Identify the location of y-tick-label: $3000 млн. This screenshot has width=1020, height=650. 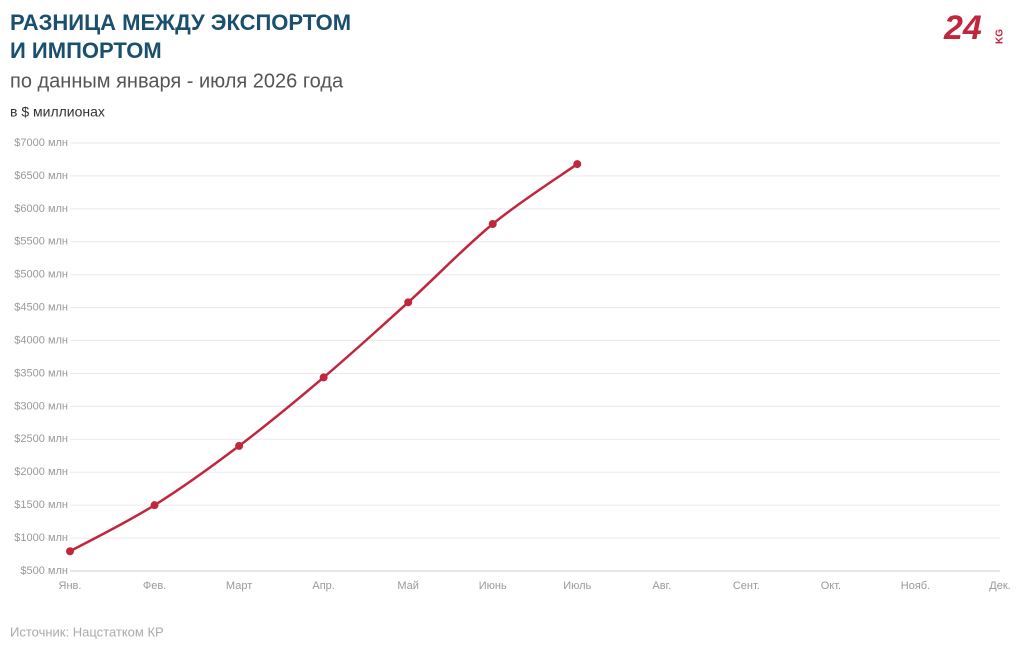
(41, 406).